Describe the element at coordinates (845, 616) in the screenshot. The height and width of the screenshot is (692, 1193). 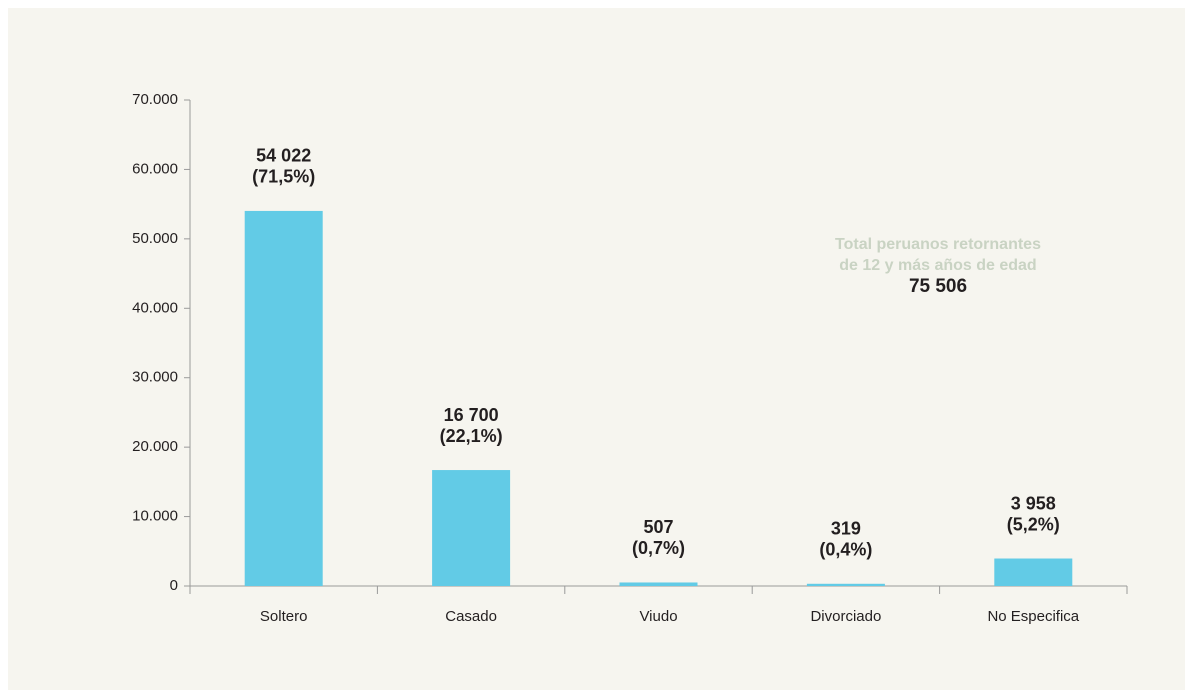
I see `x-tick-label: Divorciado` at that location.